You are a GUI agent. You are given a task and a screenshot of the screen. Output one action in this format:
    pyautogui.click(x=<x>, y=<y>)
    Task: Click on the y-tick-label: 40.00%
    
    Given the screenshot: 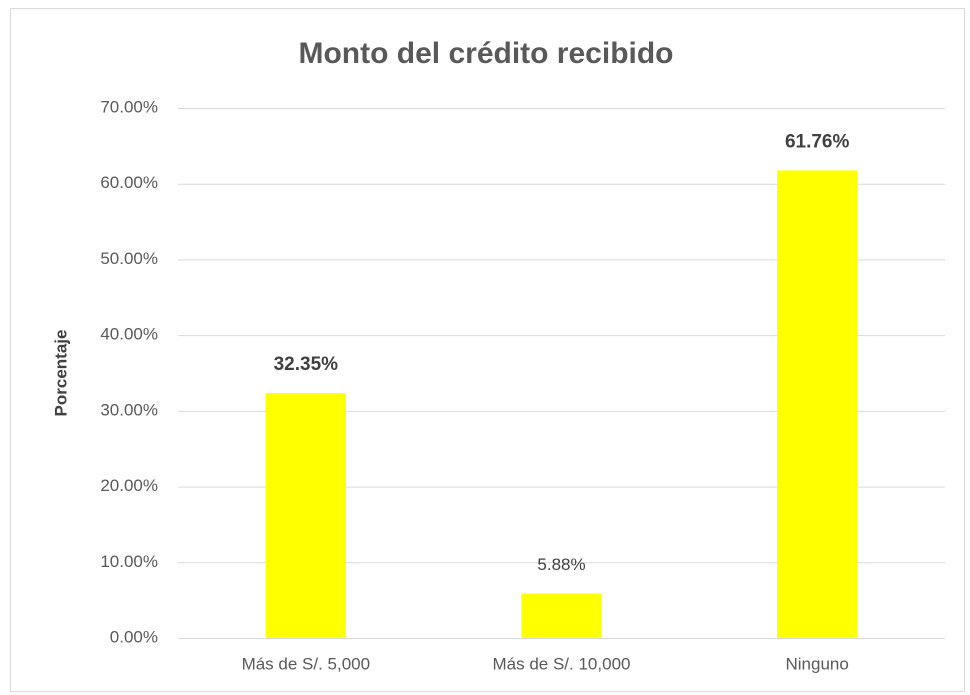 What is the action you would take?
    pyautogui.click(x=129, y=334)
    